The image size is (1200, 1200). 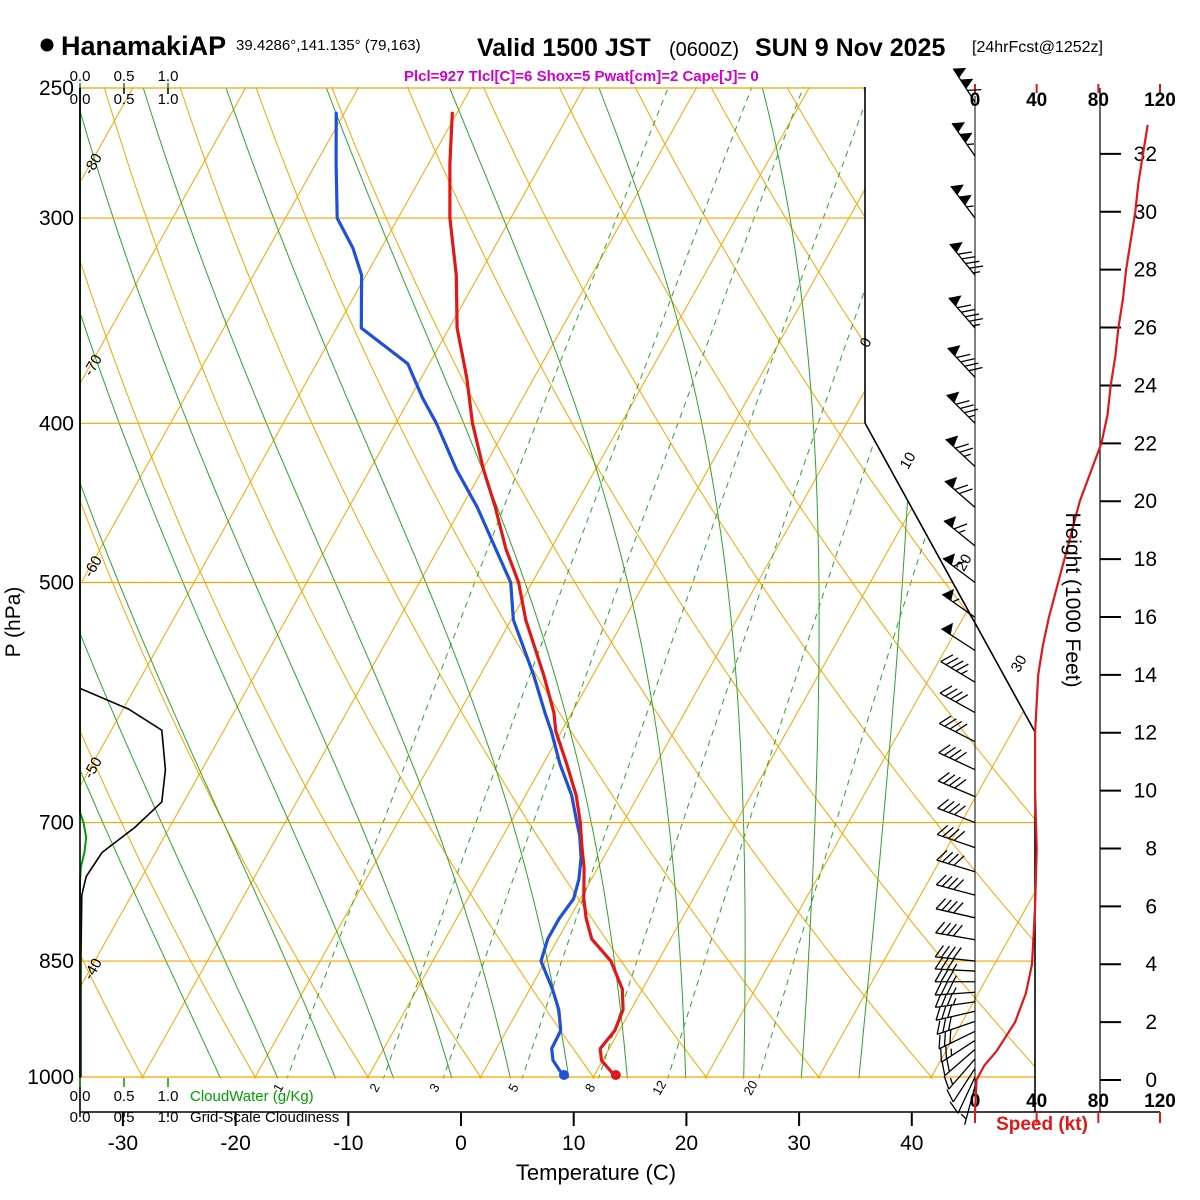 I want to click on station-bullet-icon, so click(x=47, y=45).